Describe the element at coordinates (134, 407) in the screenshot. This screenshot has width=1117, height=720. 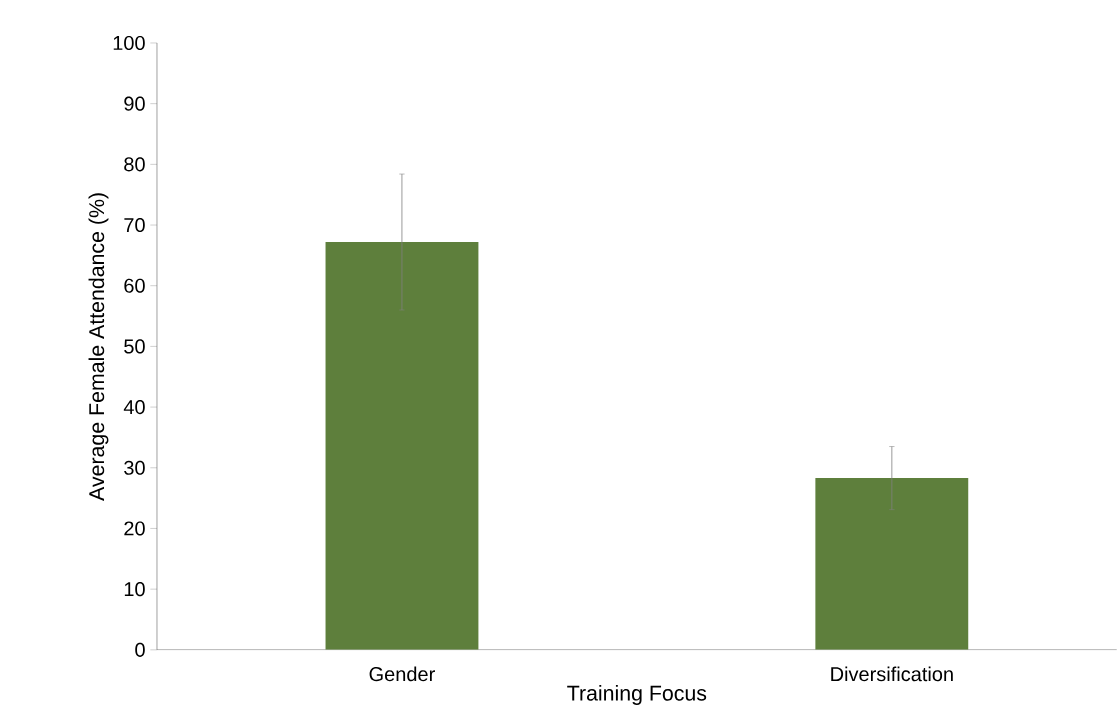
I see `y-tick-label: 40` at that location.